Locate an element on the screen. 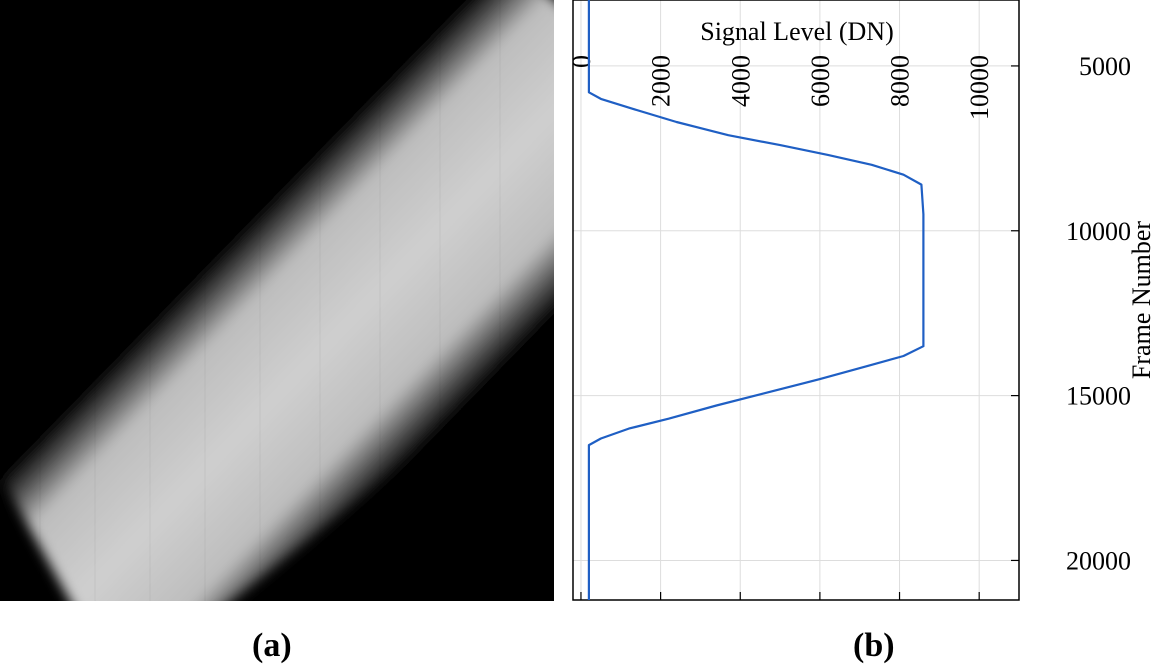  panel-b-label: (b) is located at coordinates (874, 645).